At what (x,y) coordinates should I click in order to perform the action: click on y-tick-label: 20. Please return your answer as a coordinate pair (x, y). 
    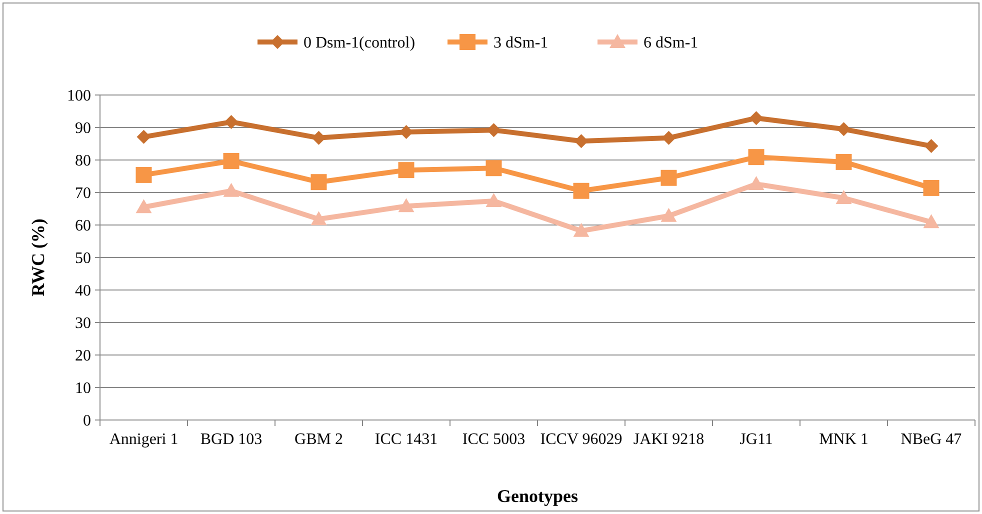
    Looking at the image, I should click on (83, 356).